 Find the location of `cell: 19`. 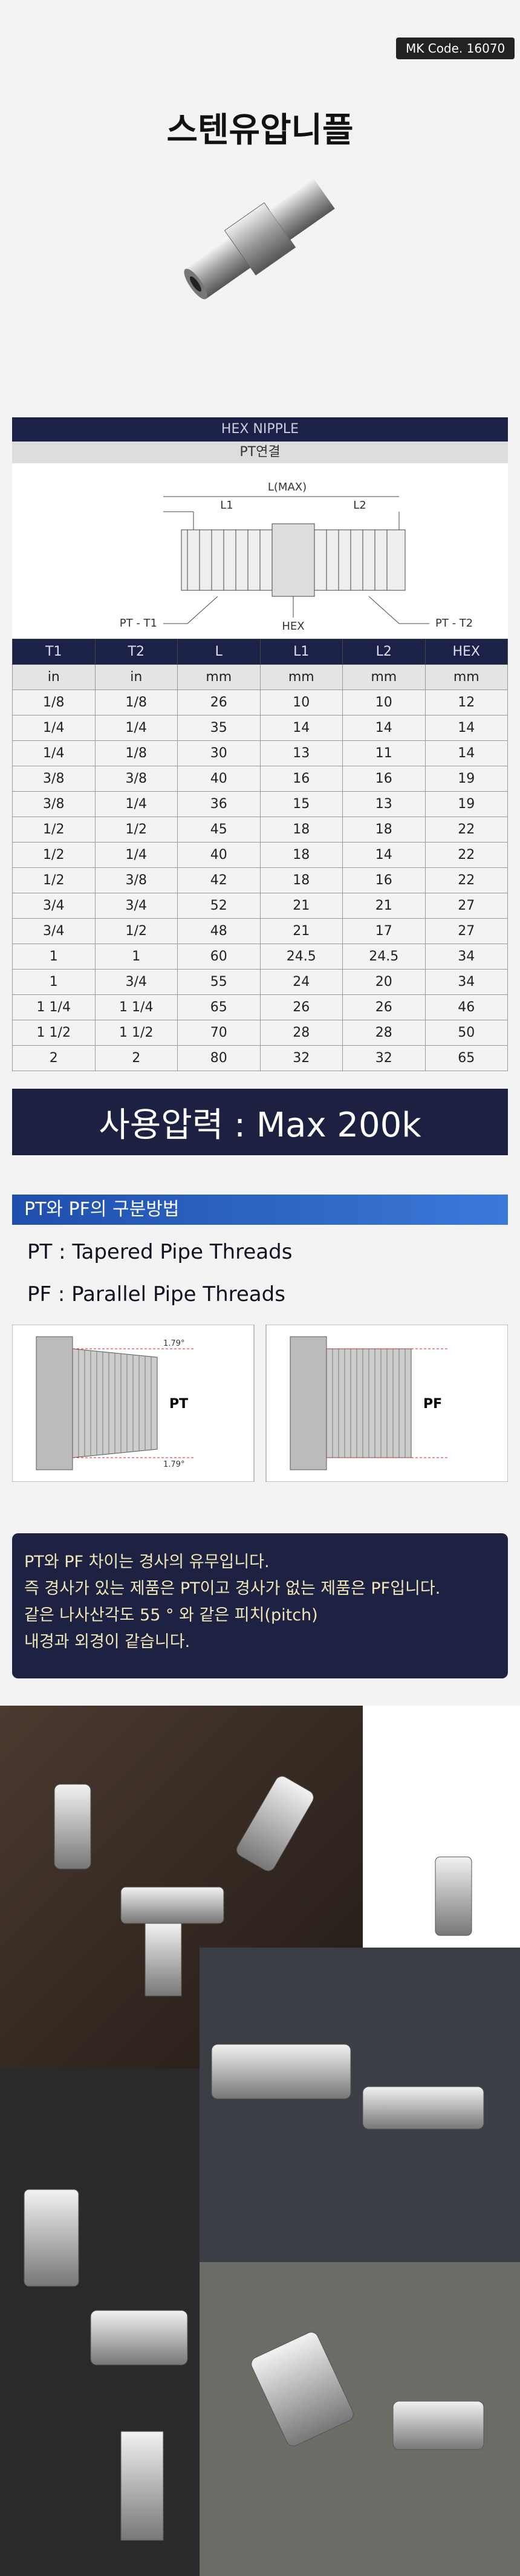

cell: 19 is located at coordinates (466, 779).